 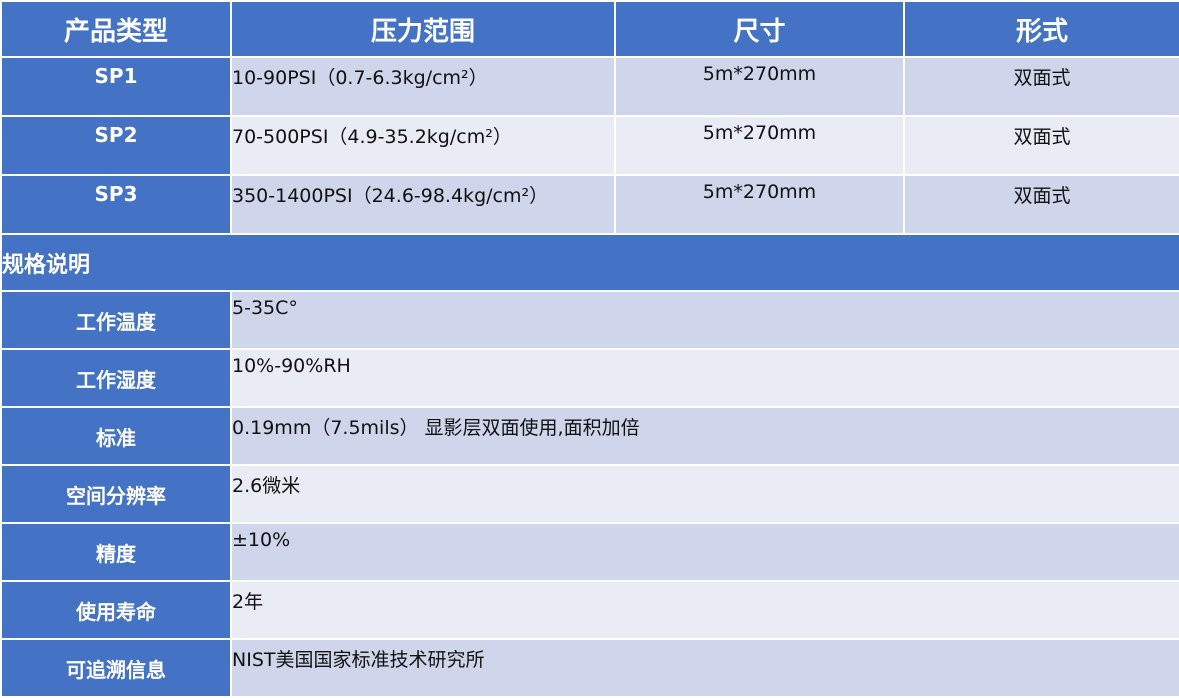 I want to click on header-form: 形式, so click(x=1041, y=29).